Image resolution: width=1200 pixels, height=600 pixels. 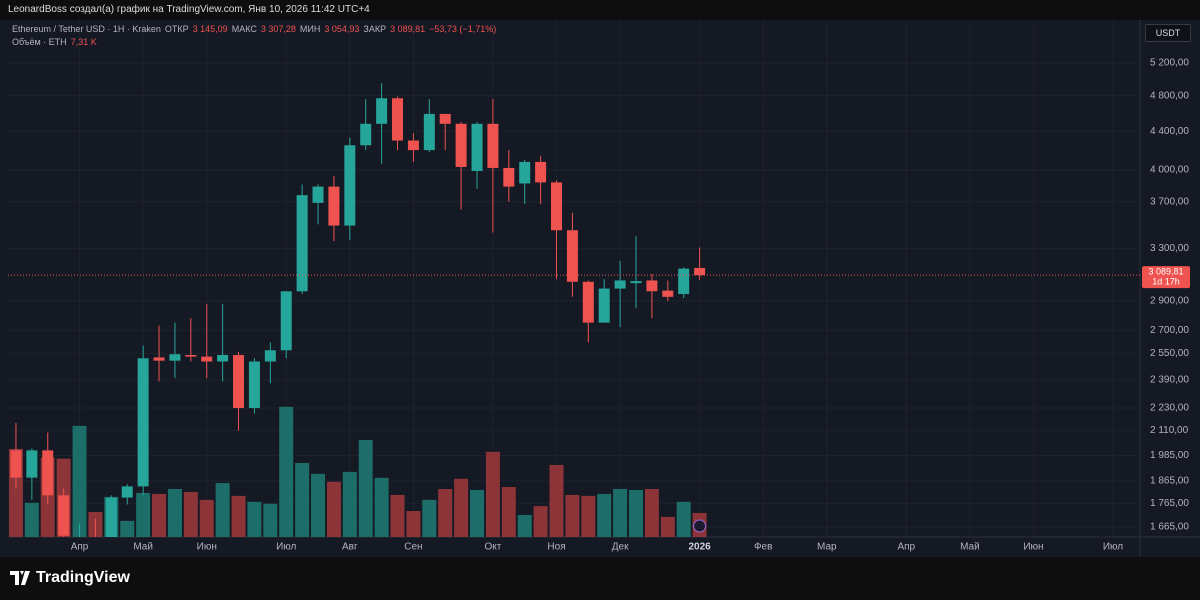 I want to click on y-tick-label: 1 765,00, so click(x=1169, y=503).